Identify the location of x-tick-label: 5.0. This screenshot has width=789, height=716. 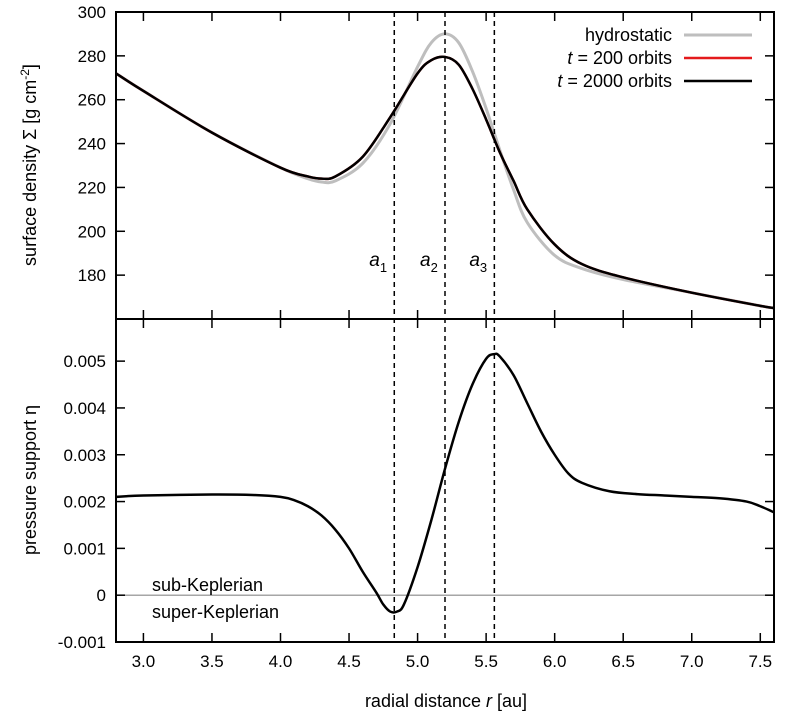
(418, 661).